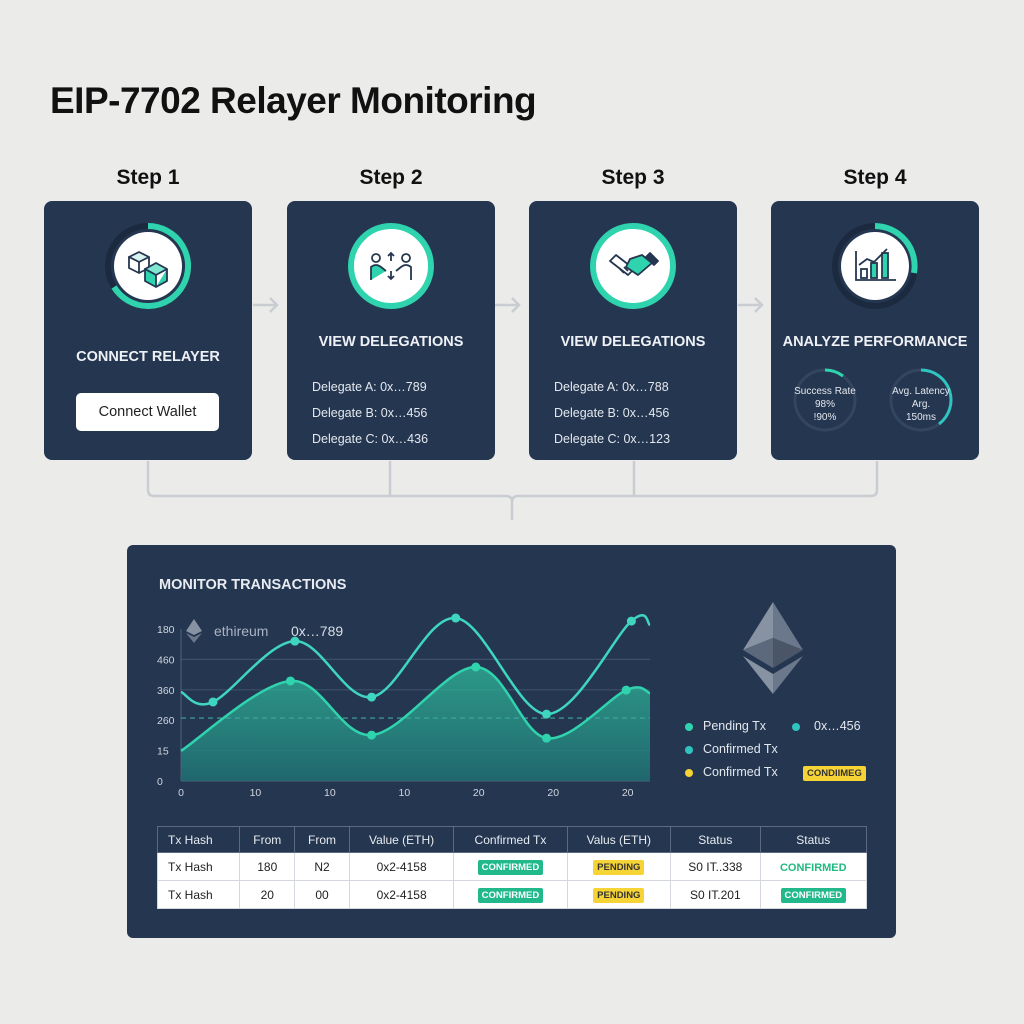  What do you see at coordinates (619, 839) in the screenshot?
I see `column-header: Valus (ETH)` at bounding box center [619, 839].